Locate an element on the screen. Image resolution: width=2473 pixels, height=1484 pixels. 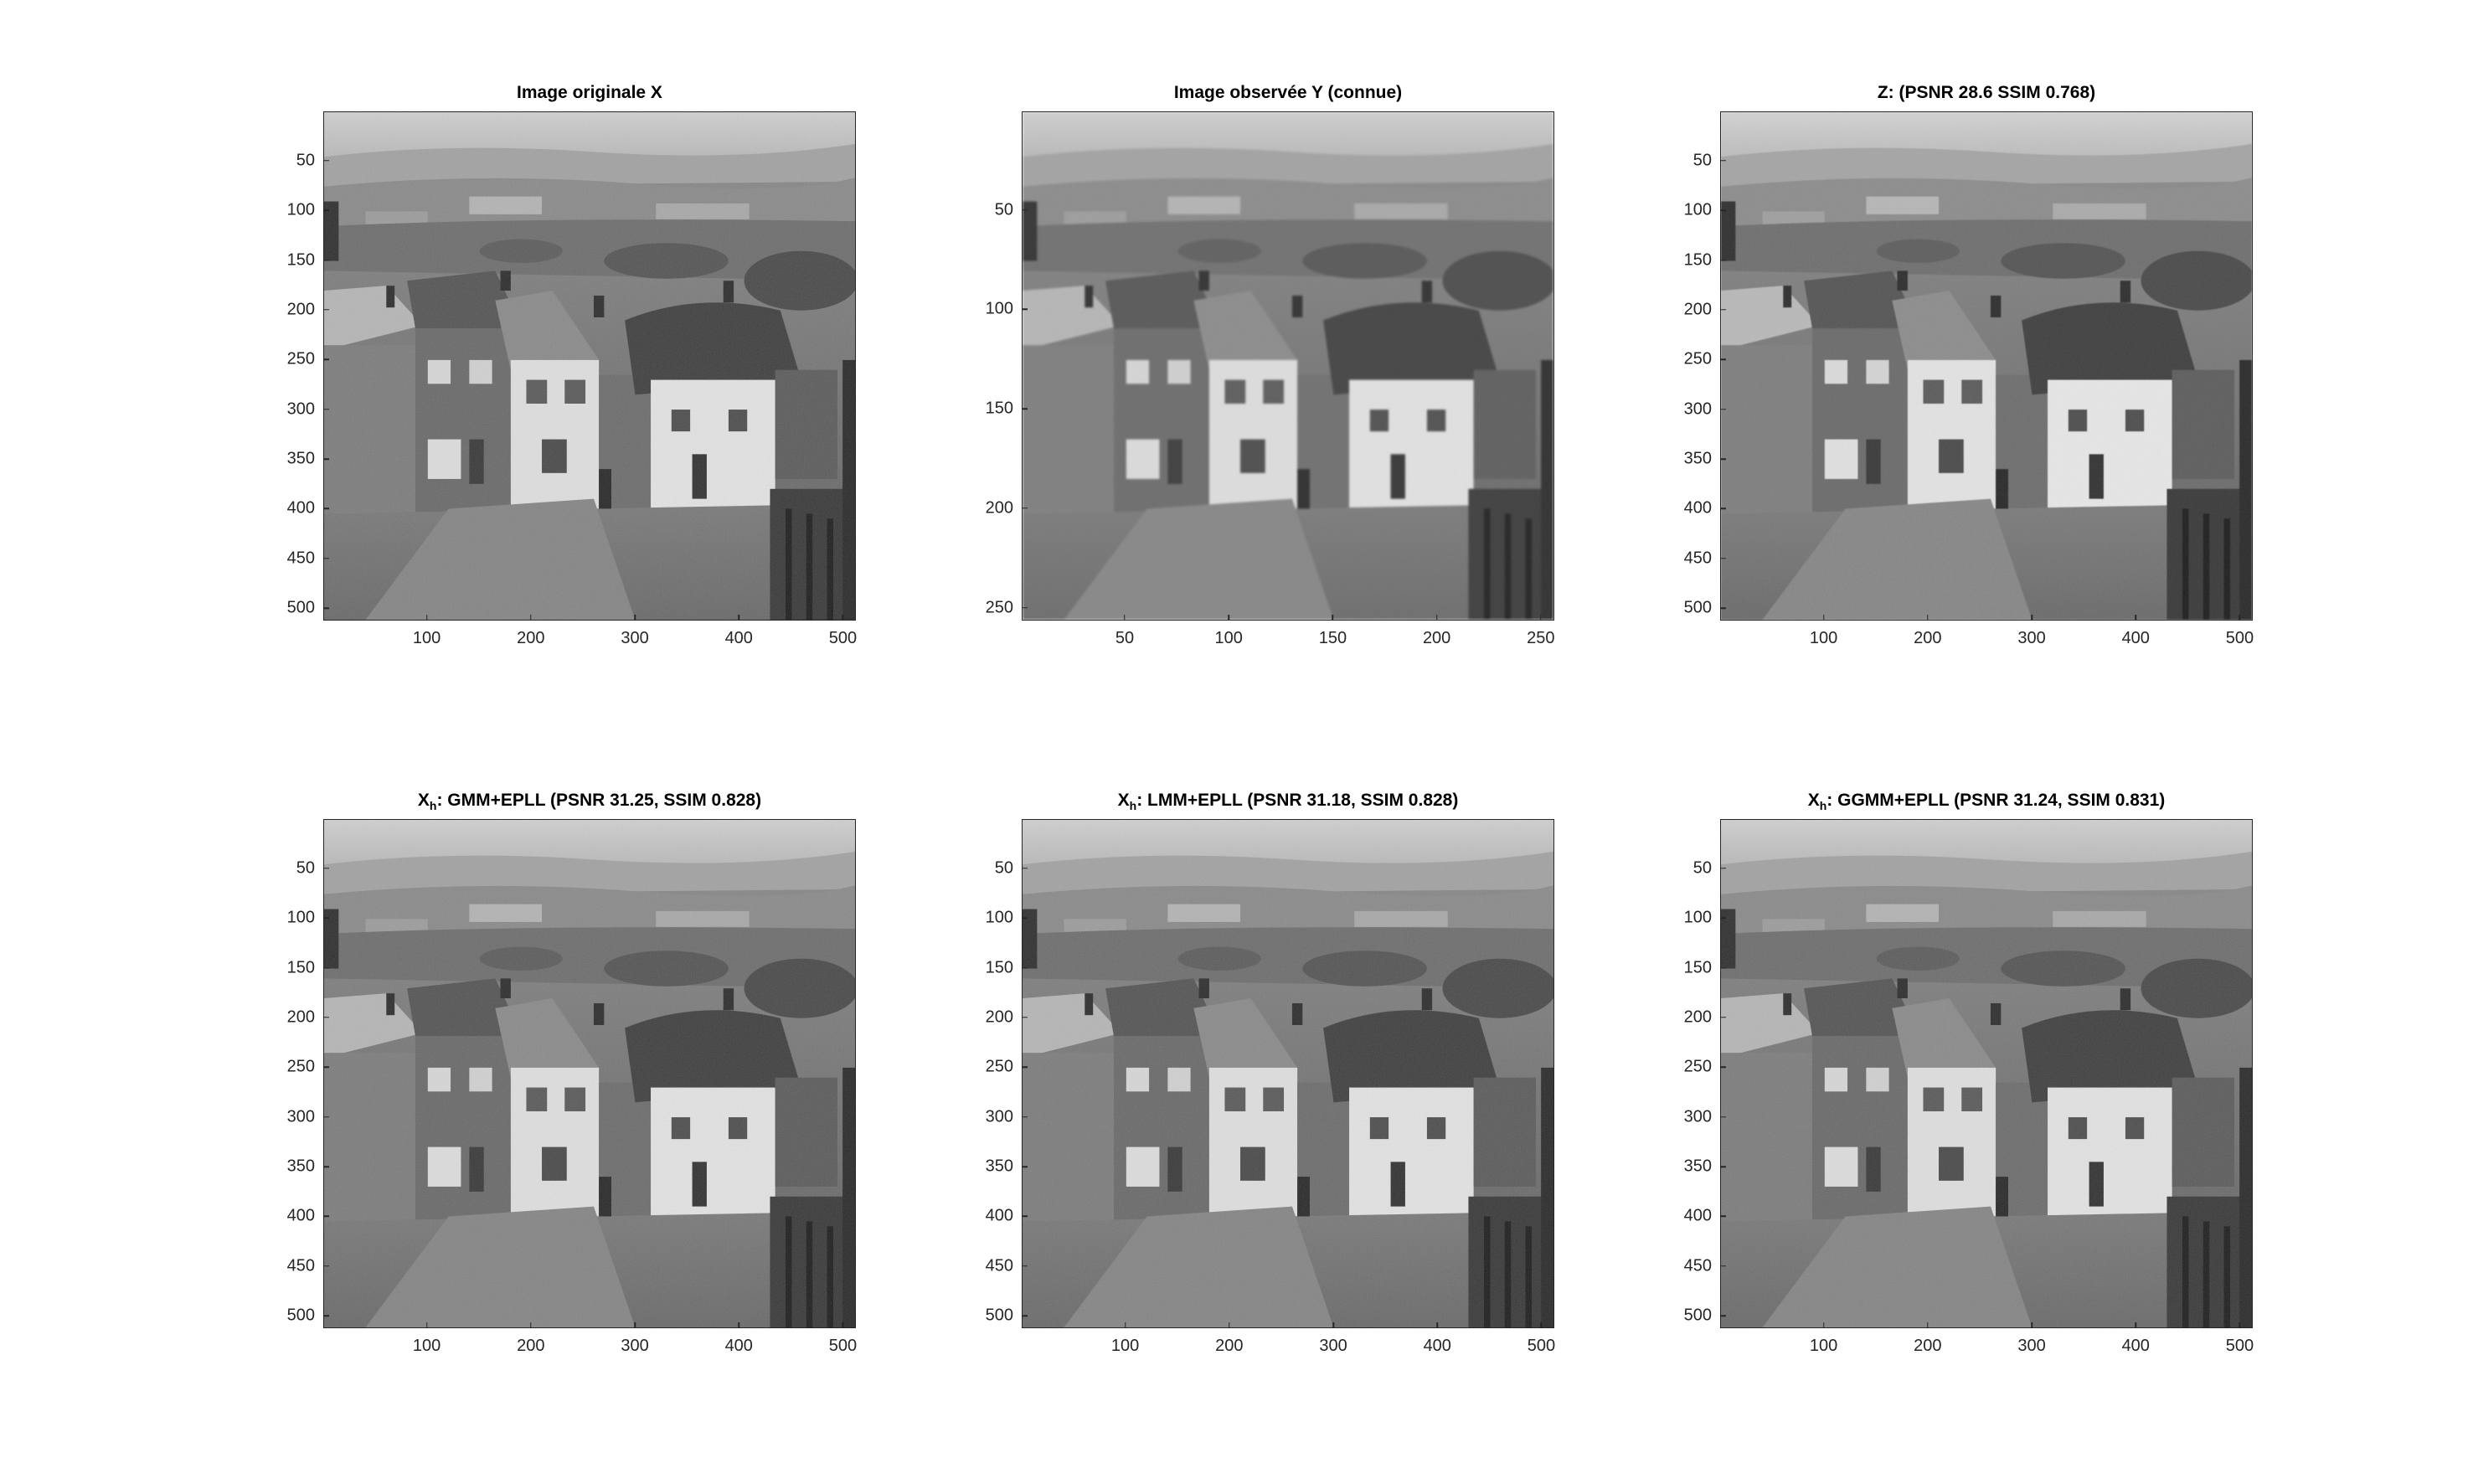
image-axes is located at coordinates (589, 1073).